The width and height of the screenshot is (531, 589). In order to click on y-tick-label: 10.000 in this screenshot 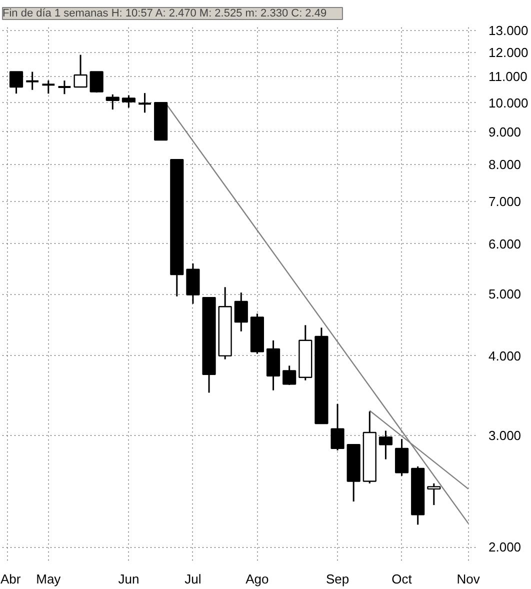, I will do `click(508, 102)`.